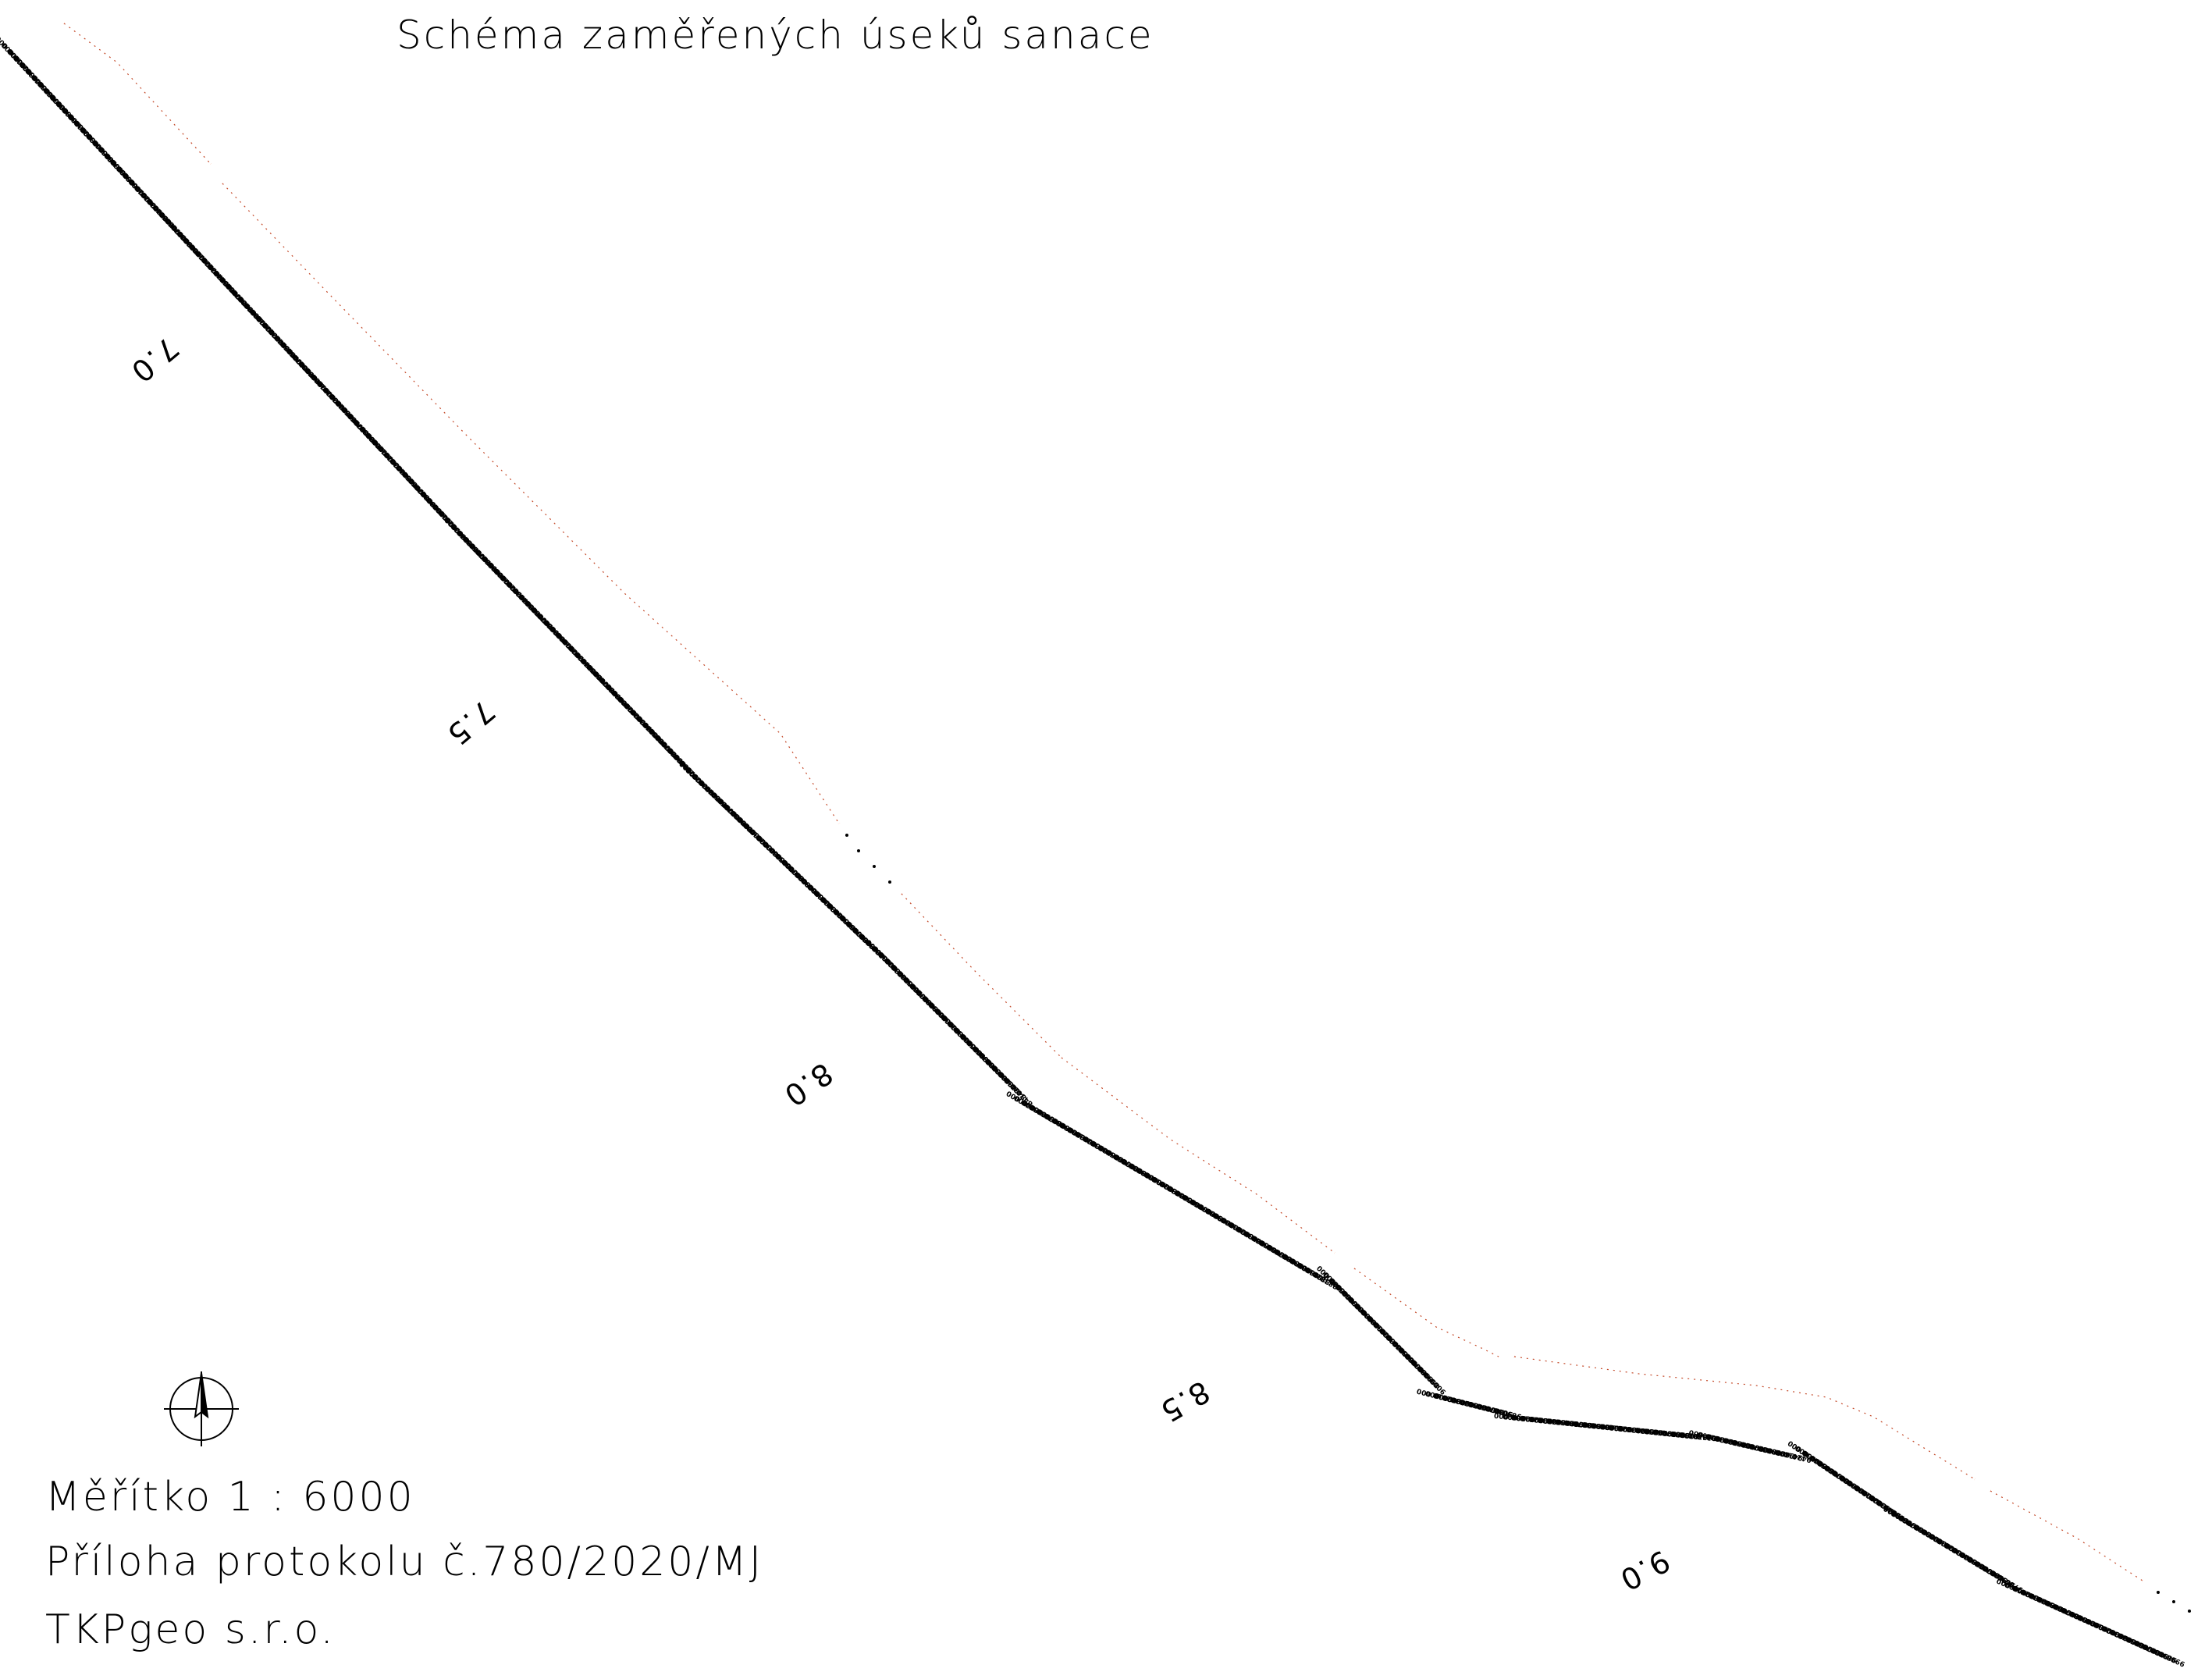 The height and width of the screenshot is (1679, 2212). I want to click on station-label: 9300 000, so click(1689, 1435).